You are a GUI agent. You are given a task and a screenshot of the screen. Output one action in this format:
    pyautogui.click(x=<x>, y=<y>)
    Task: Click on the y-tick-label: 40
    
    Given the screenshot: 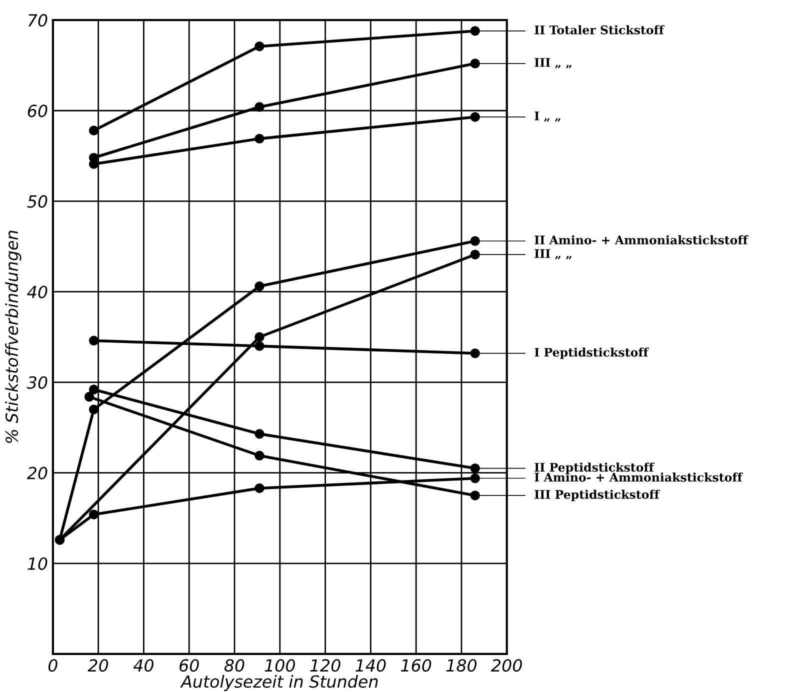 What is the action you would take?
    pyautogui.click(x=37, y=292)
    